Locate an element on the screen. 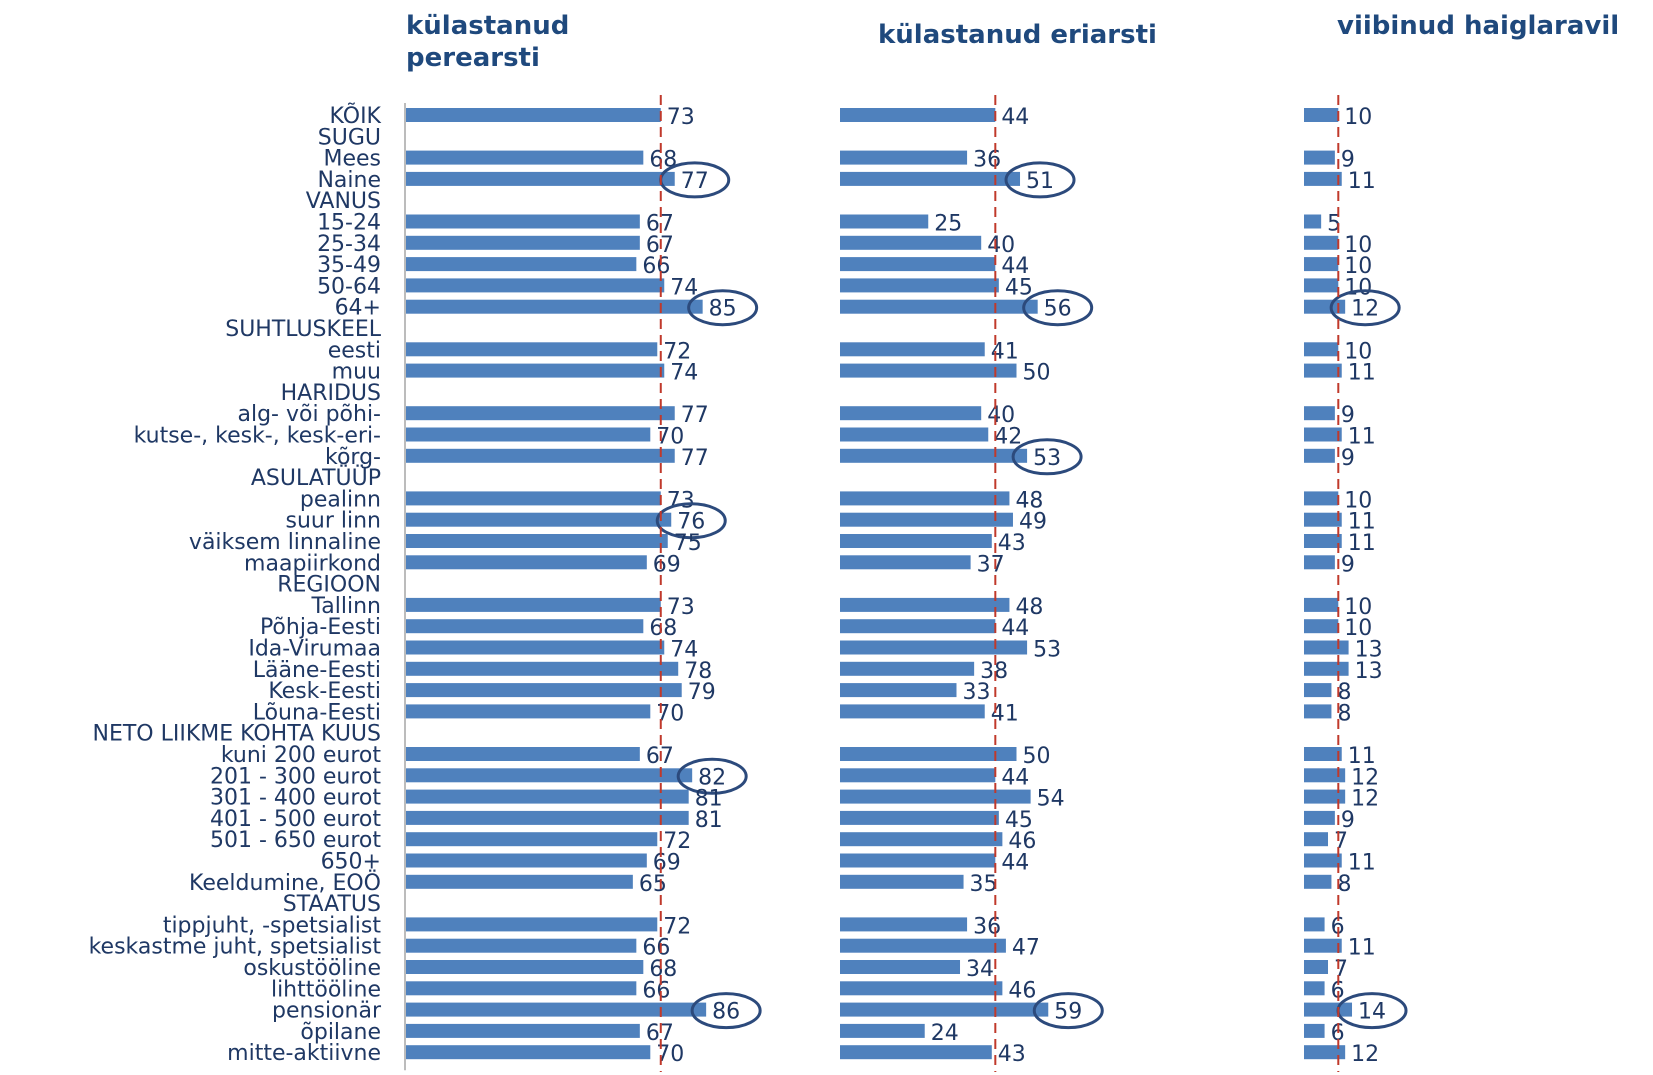 The height and width of the screenshot is (1075, 1653). category-label: ASULATÜÜP is located at coordinates (316, 478).